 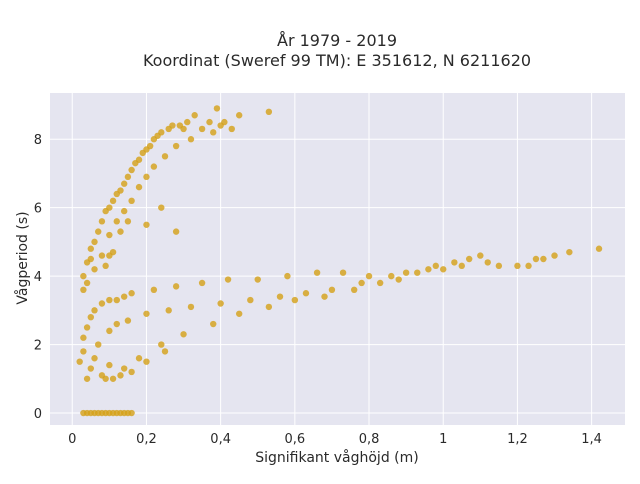 I want to click on x-tick-label: 0, so click(x=72, y=439).